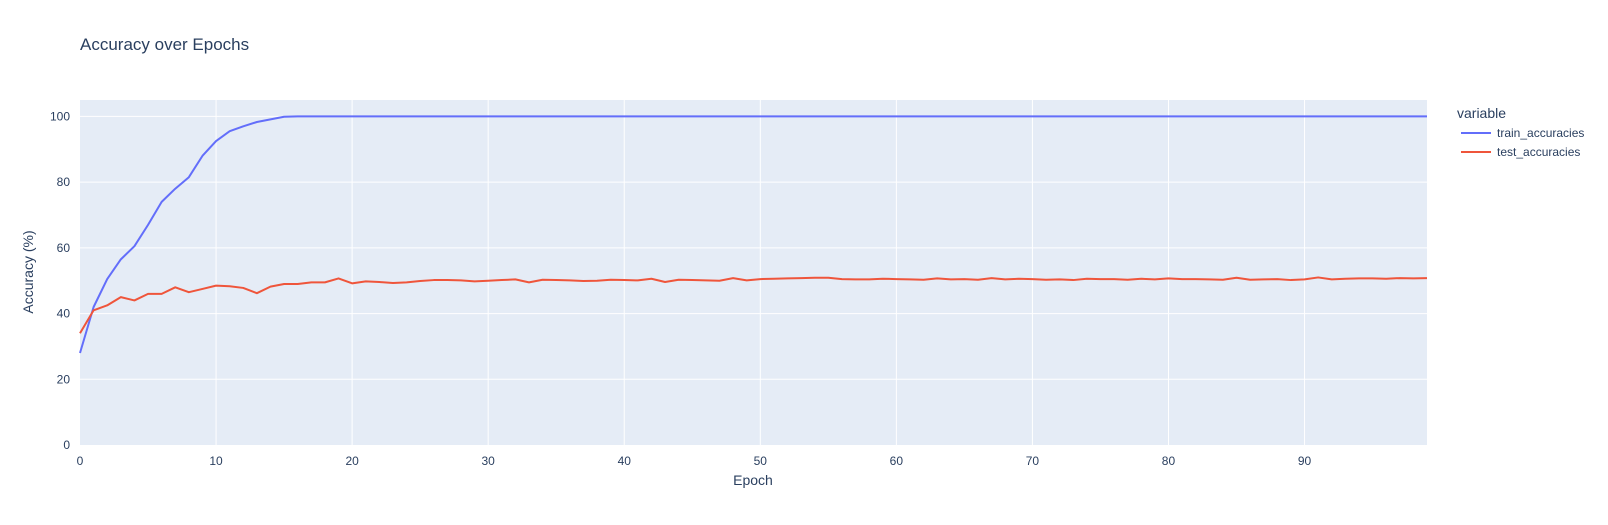  I want to click on y-tick-label: 60, so click(64, 248).